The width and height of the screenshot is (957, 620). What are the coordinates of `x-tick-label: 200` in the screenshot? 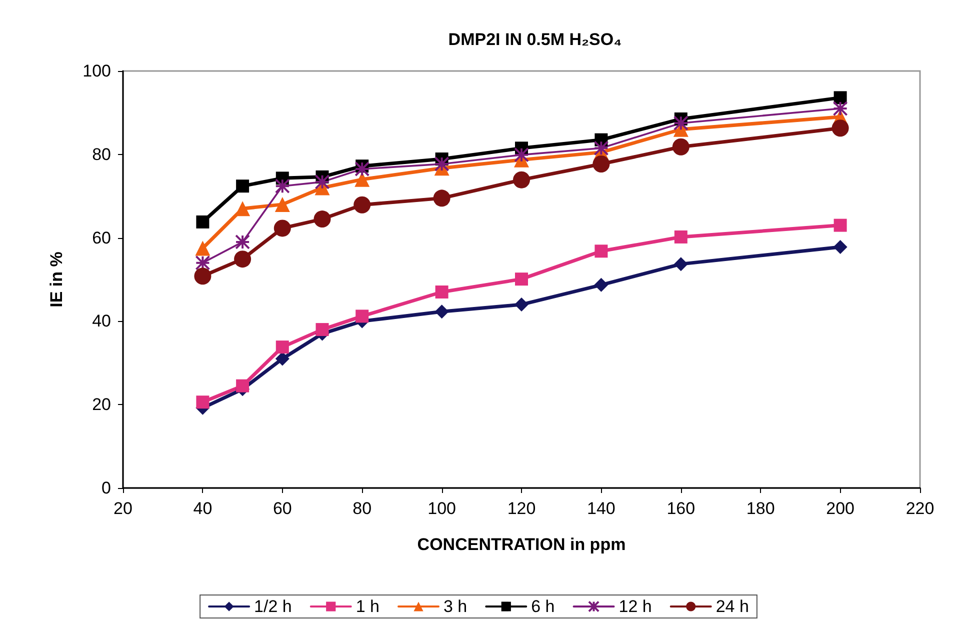 It's located at (840, 508).